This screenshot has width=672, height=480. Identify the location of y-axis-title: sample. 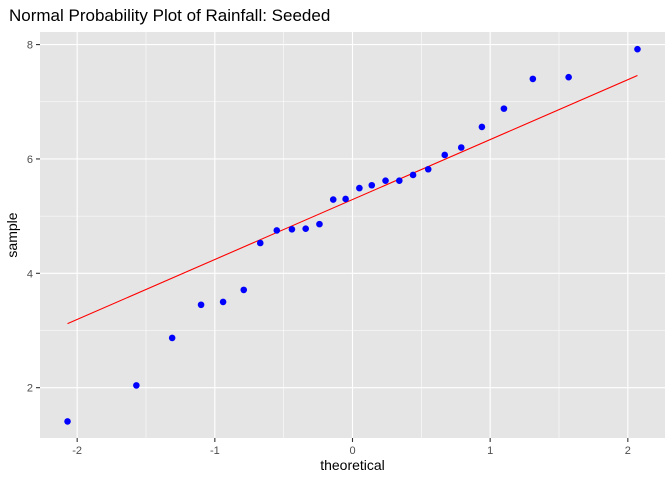
(12, 234).